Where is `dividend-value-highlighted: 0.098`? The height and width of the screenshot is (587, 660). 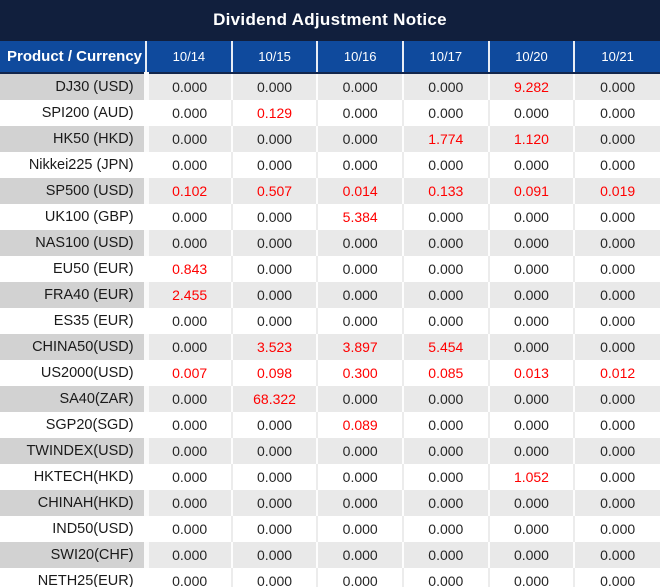
dividend-value-highlighted: 0.098 is located at coordinates (274, 373).